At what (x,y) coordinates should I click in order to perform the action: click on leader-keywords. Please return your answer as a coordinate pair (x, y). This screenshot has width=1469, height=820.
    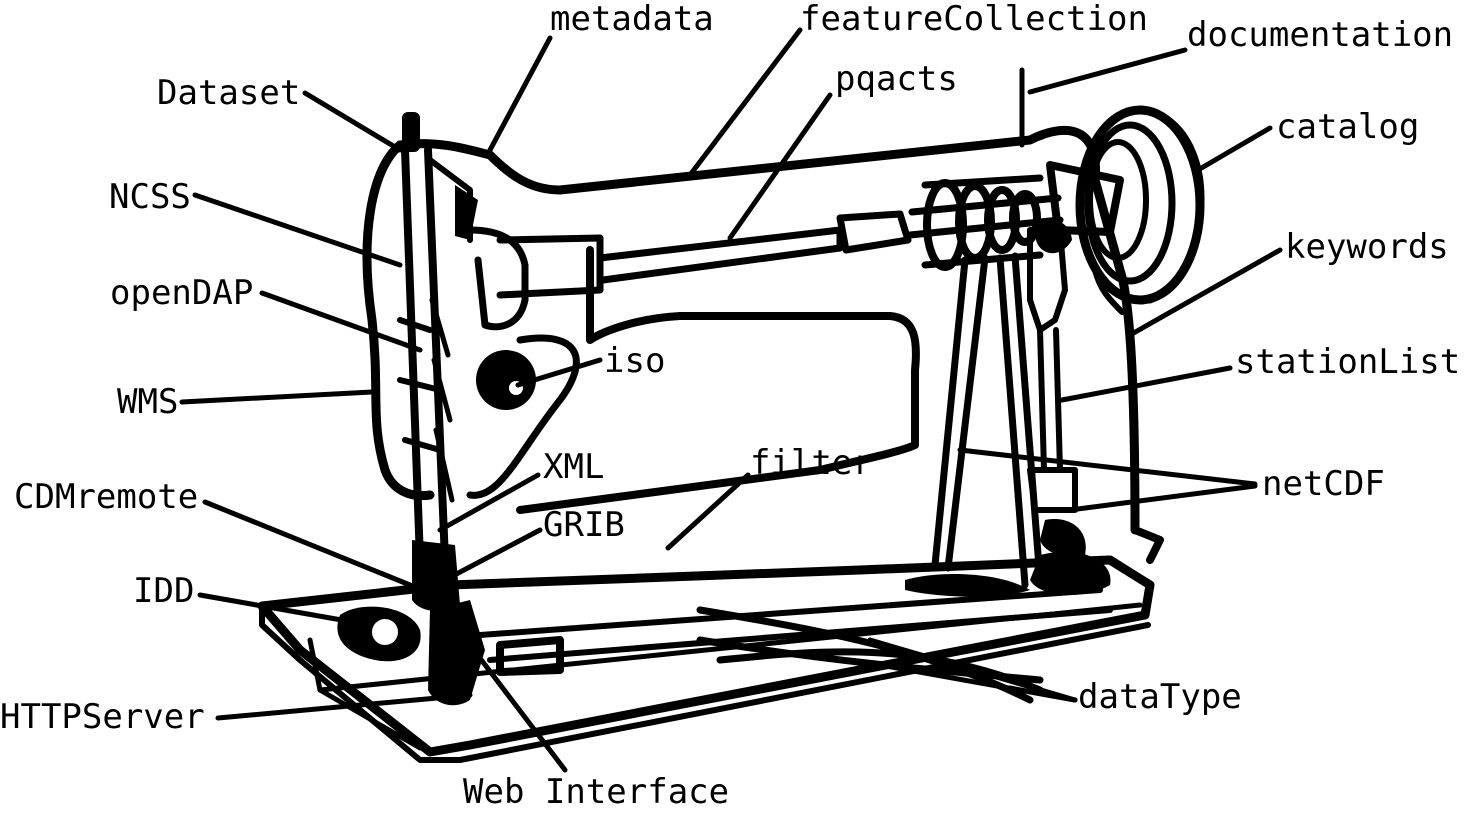
    Looking at the image, I should click on (1205, 292).